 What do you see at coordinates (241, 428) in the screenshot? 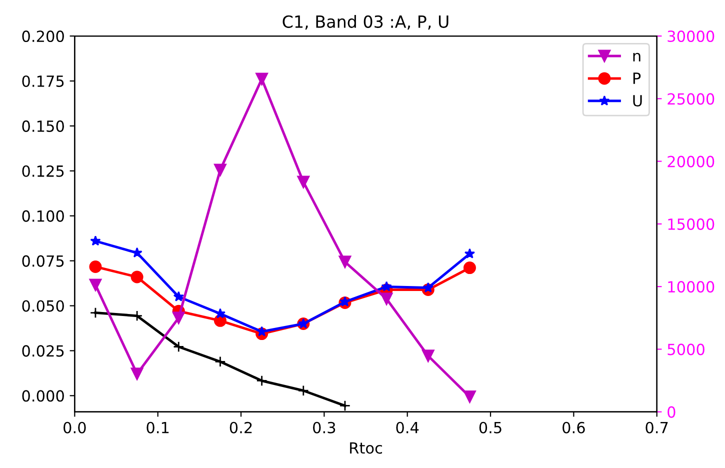
I see `x-tick-label: 0.2` at bounding box center [241, 428].